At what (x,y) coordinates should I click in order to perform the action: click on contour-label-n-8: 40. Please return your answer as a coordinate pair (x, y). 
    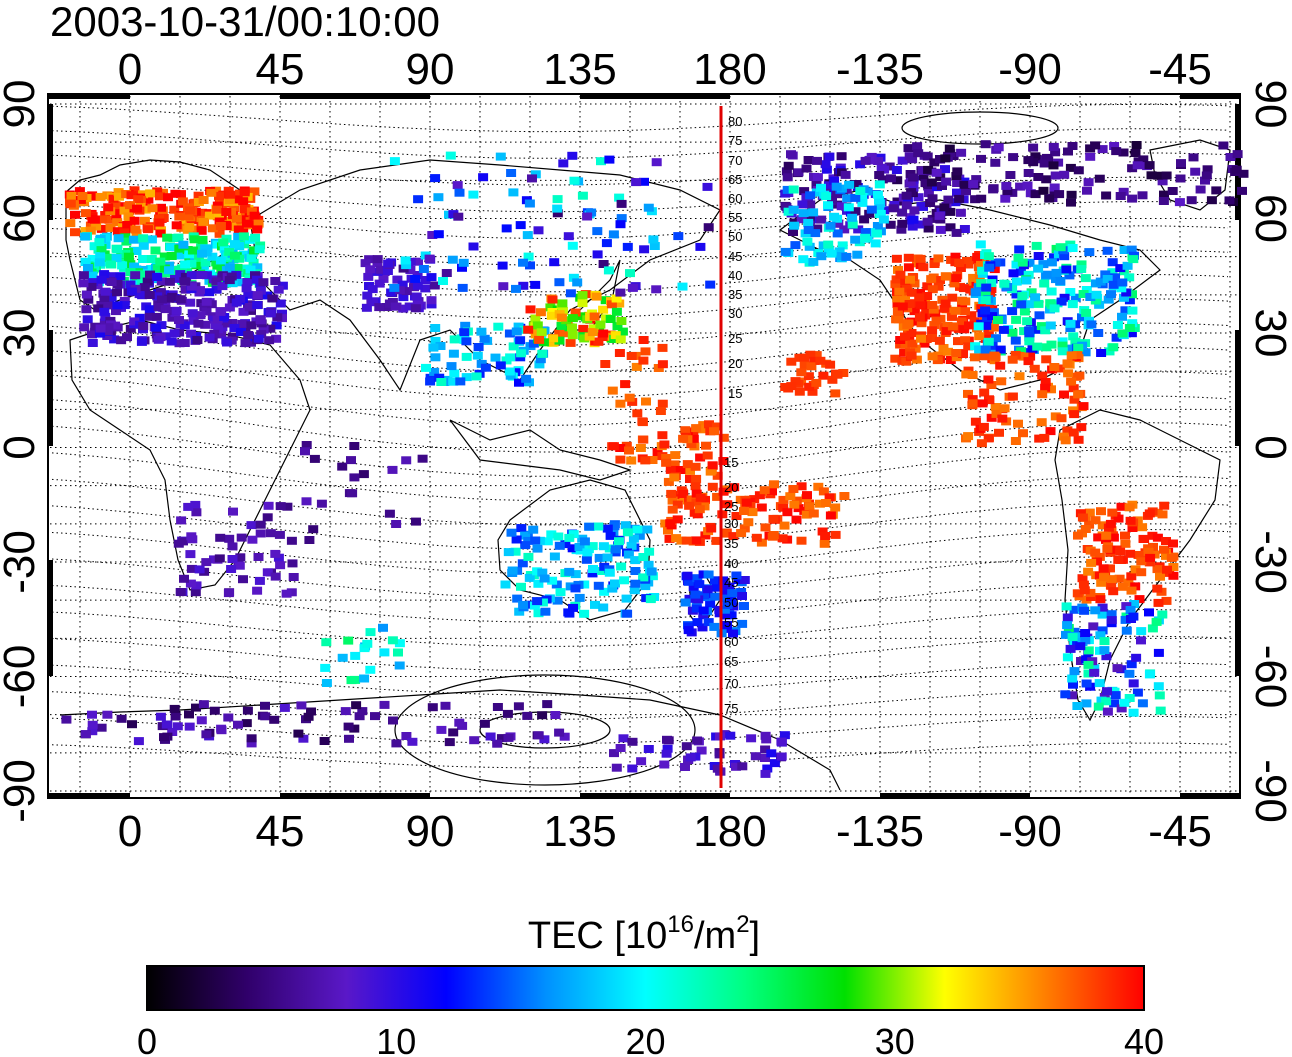
    Looking at the image, I should click on (735, 275).